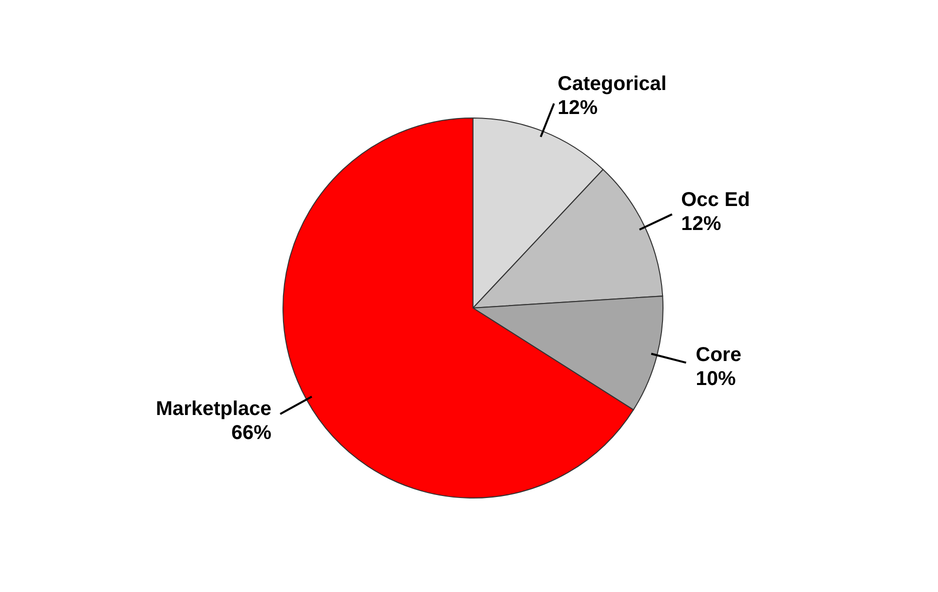  I want to click on data-label: 10%, so click(716, 379).